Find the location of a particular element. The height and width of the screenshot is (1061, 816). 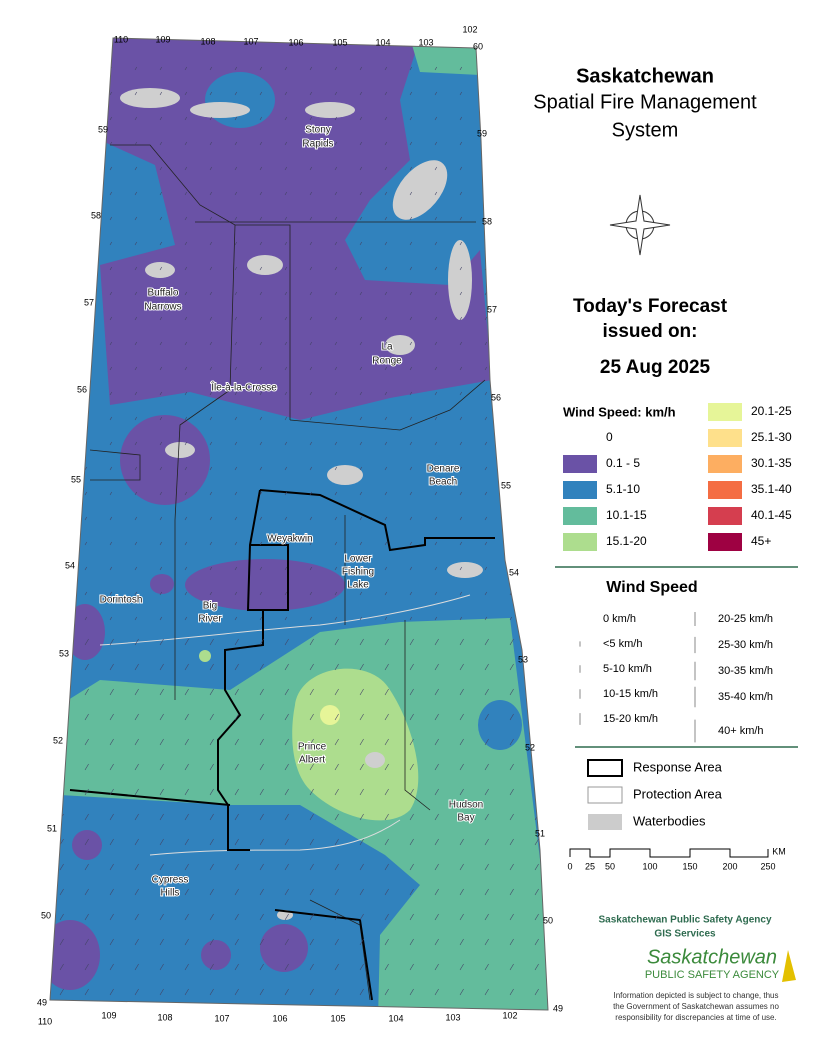

legend-label: 15.1-20 is located at coordinates (626, 541).